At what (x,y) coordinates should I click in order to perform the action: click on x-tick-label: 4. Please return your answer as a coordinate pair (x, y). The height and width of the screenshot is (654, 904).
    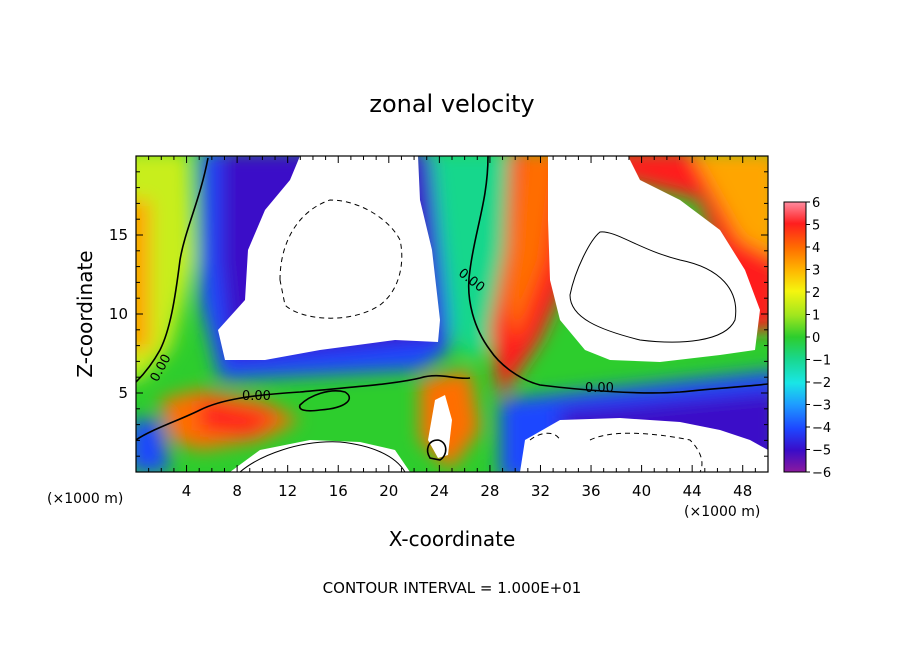
    Looking at the image, I should click on (187, 491).